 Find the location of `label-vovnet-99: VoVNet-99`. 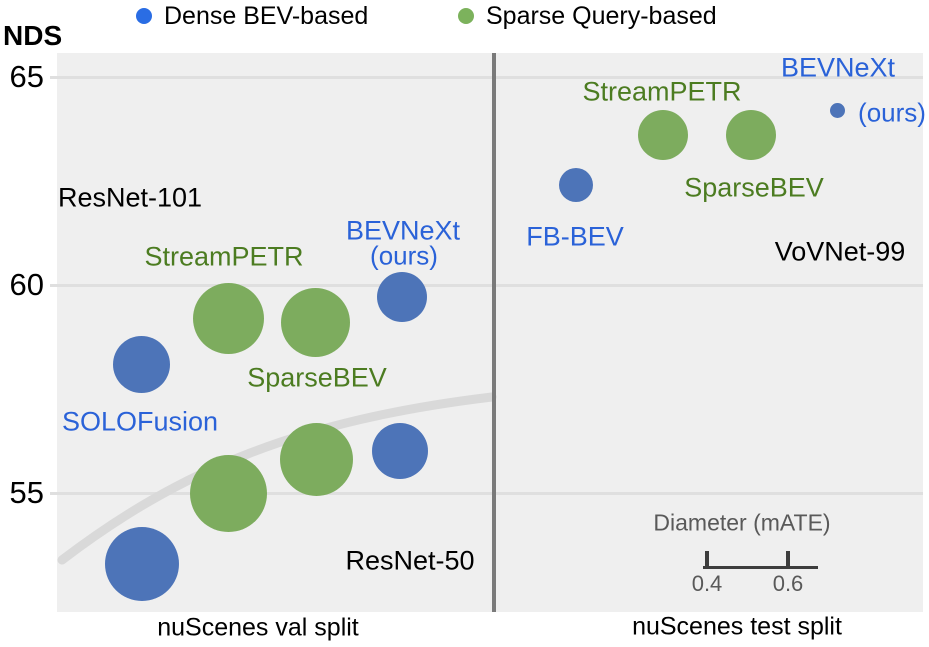

label-vovnet-99: VoVNet-99 is located at coordinates (840, 251).